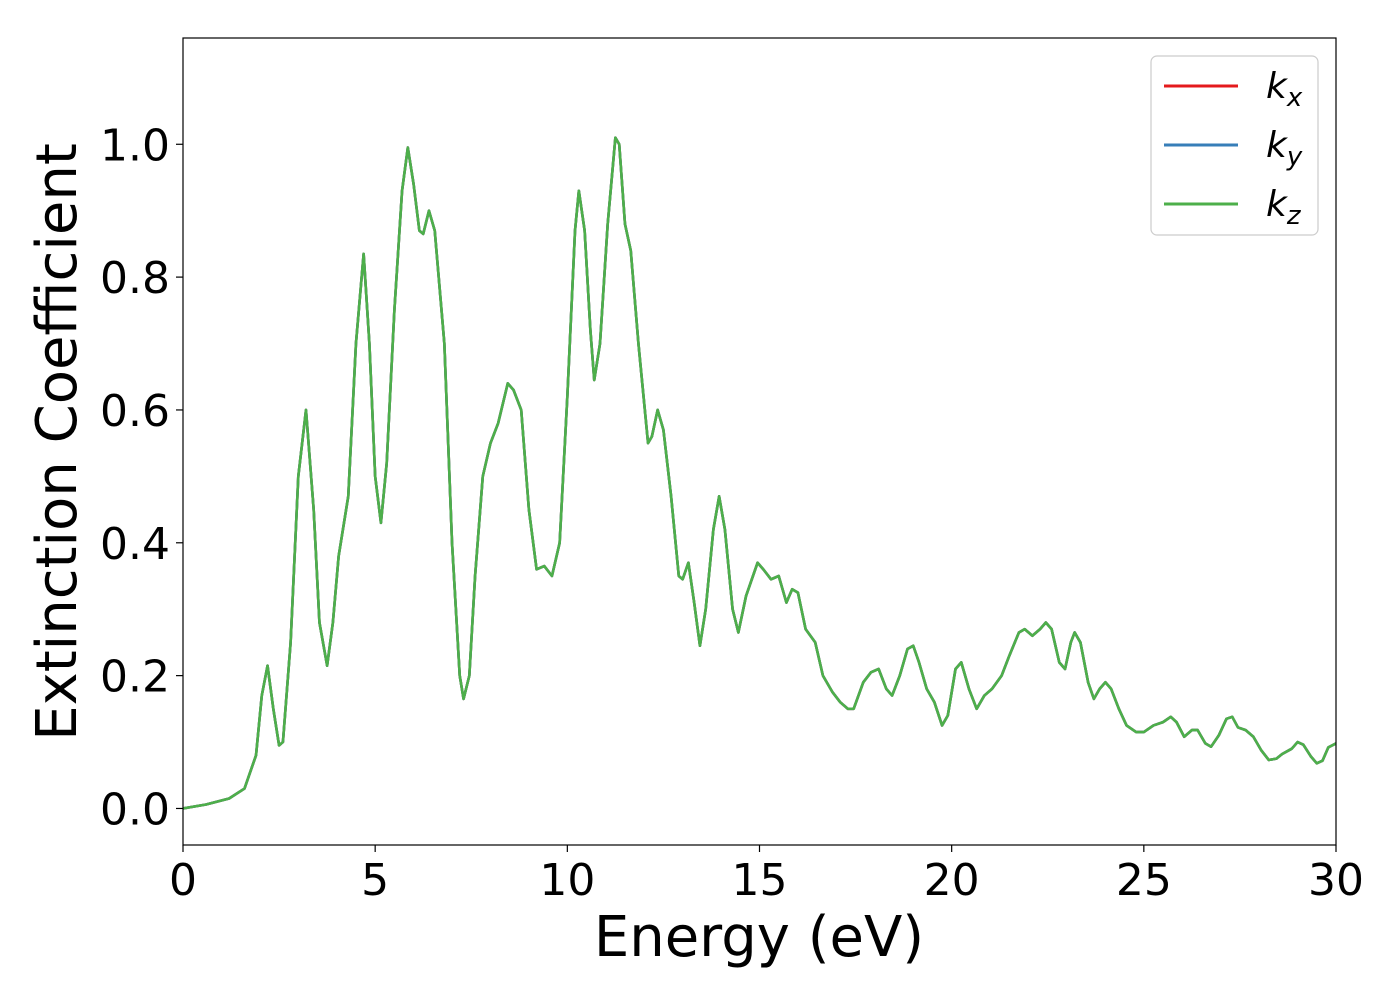 Image resolution: width=1400 pixels, height=1000 pixels. I want to click on y-axis-title: Extinction Coefficient, so click(57, 442).